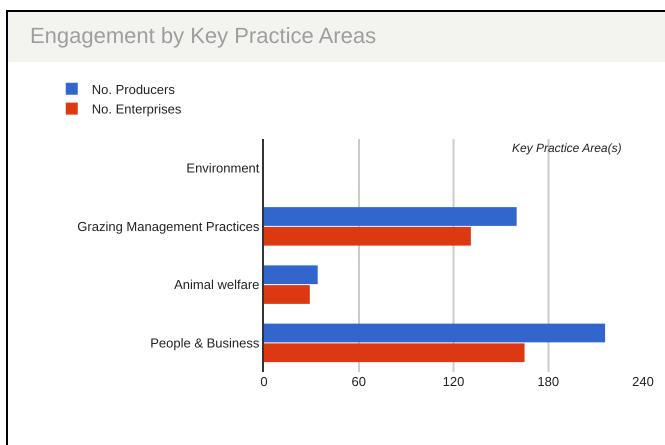  What do you see at coordinates (217, 284) in the screenshot?
I see `y-tick-label: Animal welfare` at bounding box center [217, 284].